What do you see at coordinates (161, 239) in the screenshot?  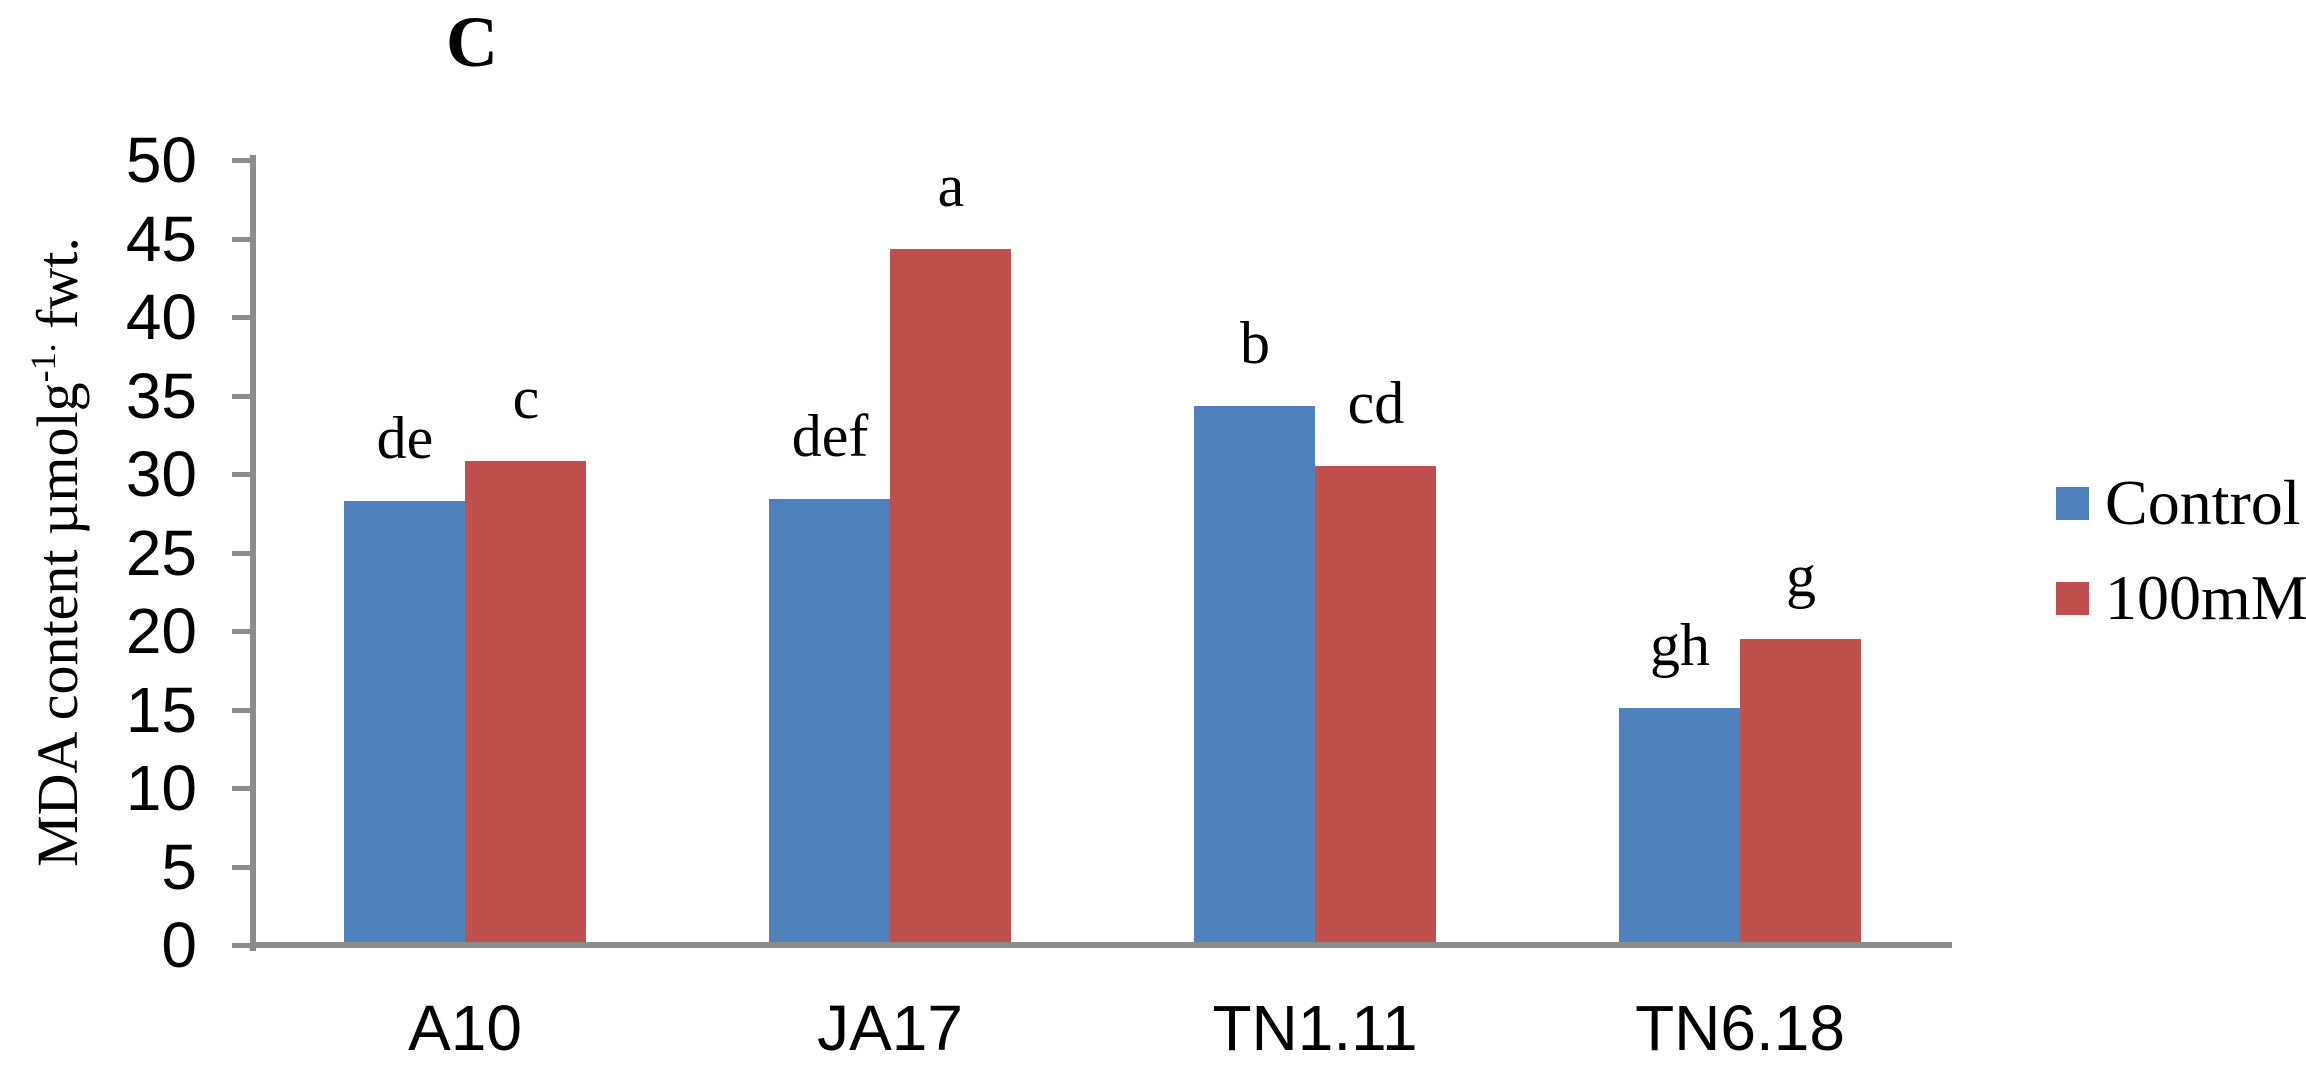 I see `y-tick-label: 45` at bounding box center [161, 239].